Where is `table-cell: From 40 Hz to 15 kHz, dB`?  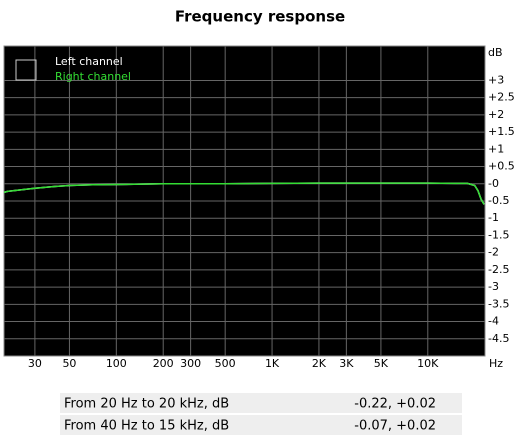 table-cell: From 40 Hz to 15 kHz, dB is located at coordinates (146, 426).